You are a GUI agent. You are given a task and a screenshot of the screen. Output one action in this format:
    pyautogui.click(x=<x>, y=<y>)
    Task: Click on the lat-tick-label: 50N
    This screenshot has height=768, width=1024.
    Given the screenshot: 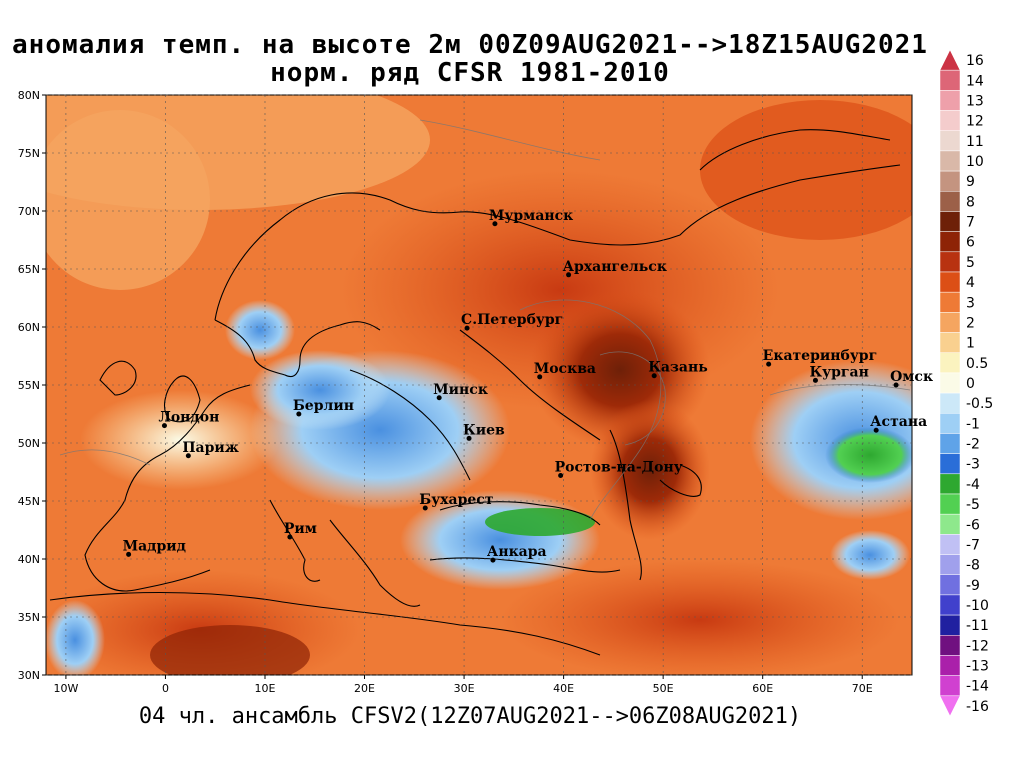 What is the action you would take?
    pyautogui.click(x=29, y=443)
    